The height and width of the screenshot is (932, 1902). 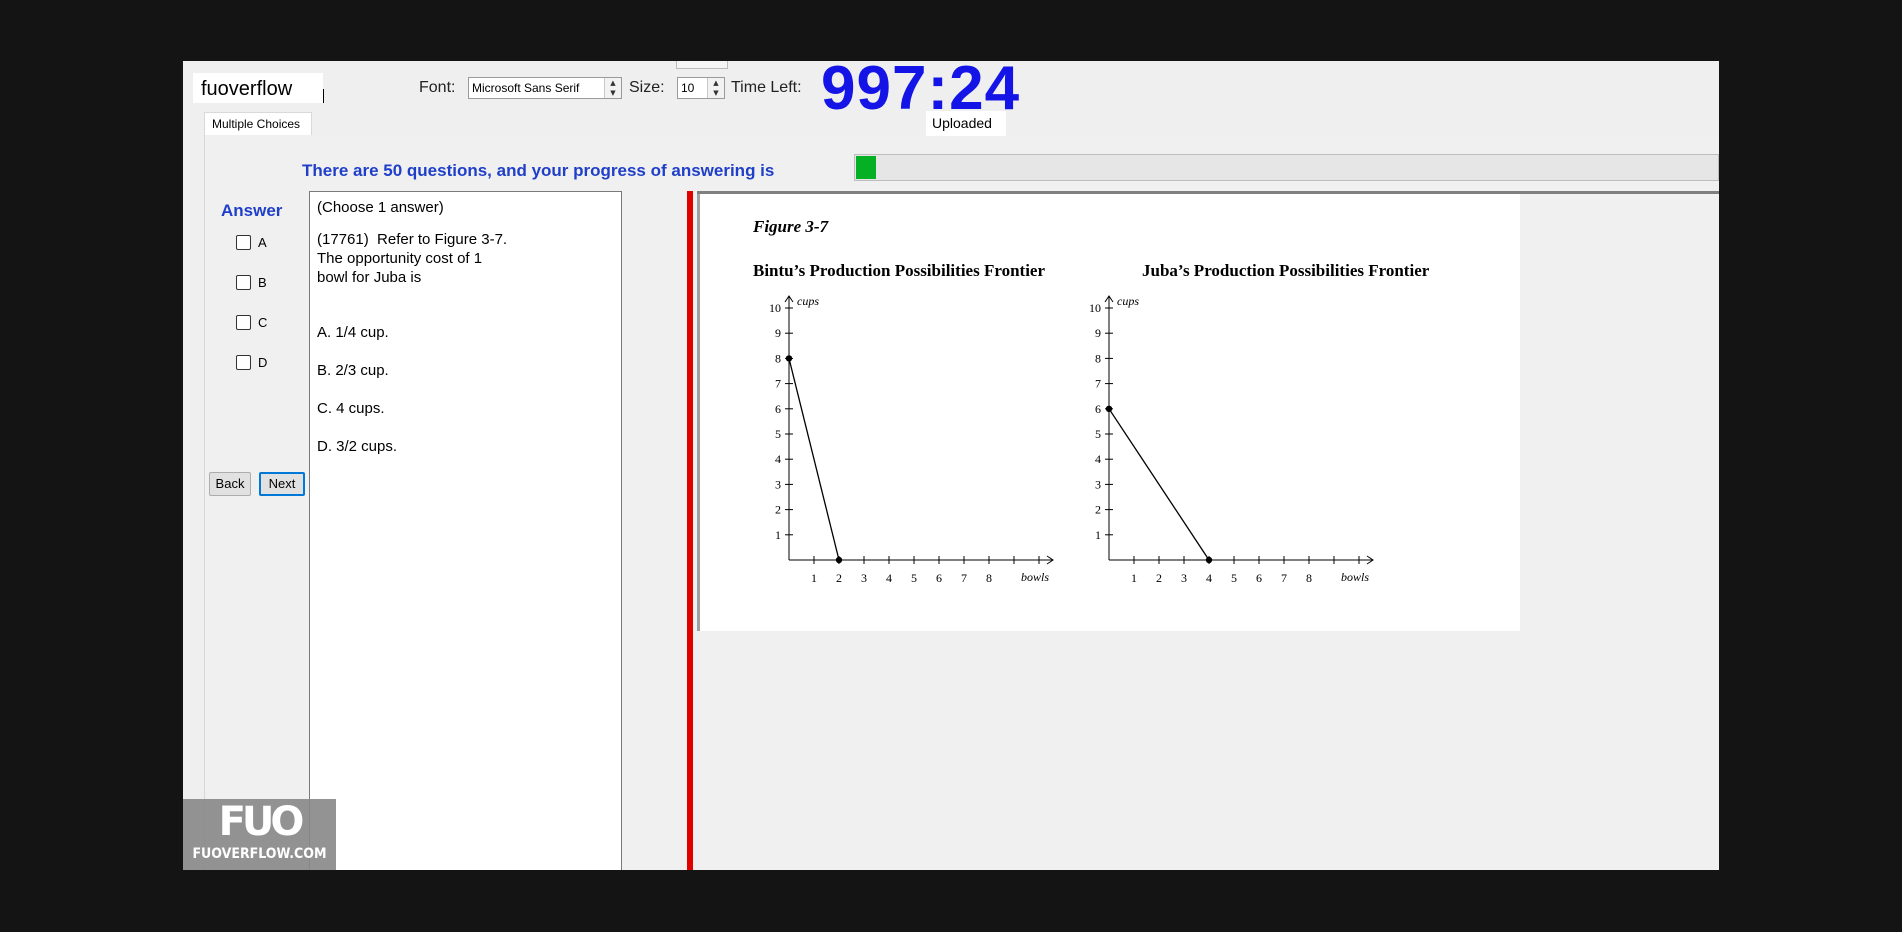 What do you see at coordinates (1286, 167) in the screenshot?
I see `progress-bar` at bounding box center [1286, 167].